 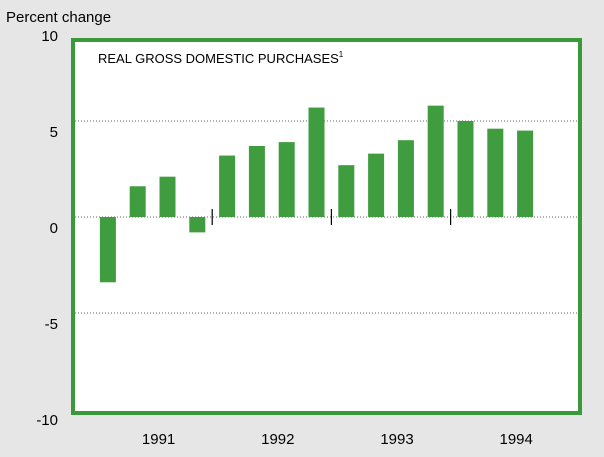 What do you see at coordinates (396, 439) in the screenshot?
I see `x-tick-label: 1993` at bounding box center [396, 439].